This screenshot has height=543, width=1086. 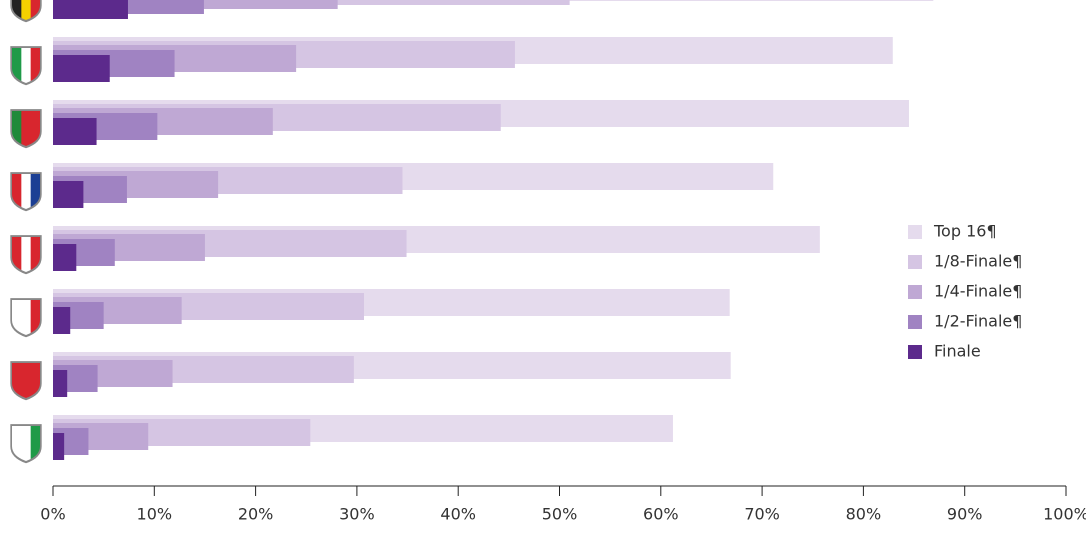 What do you see at coordinates (978, 291) in the screenshot?
I see `legend-label: 1/4-Finale¶` at bounding box center [978, 291].